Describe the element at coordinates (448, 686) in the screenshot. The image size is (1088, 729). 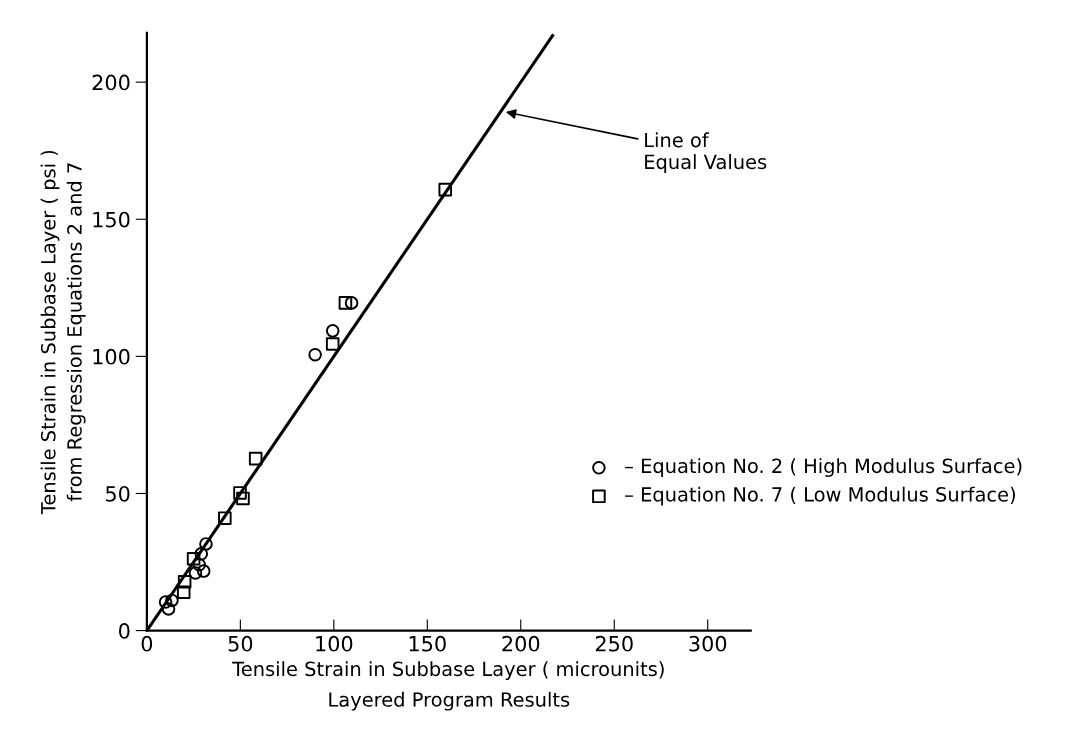
I see `x-axis-title: Tensile Strain in Subbase Layer ( microunits) Layered Program Results` at that location.